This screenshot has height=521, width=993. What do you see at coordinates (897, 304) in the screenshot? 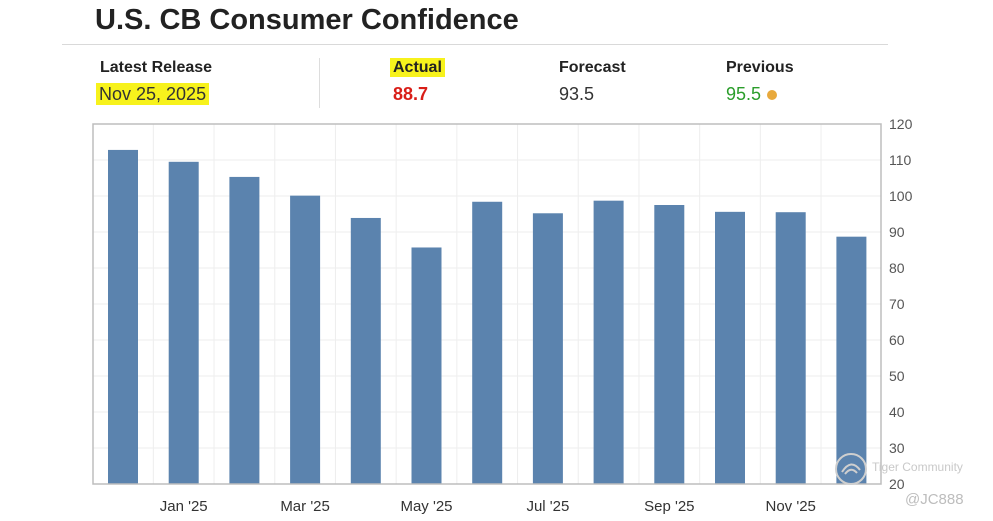
I see `y-tick-label: 70` at bounding box center [897, 304].